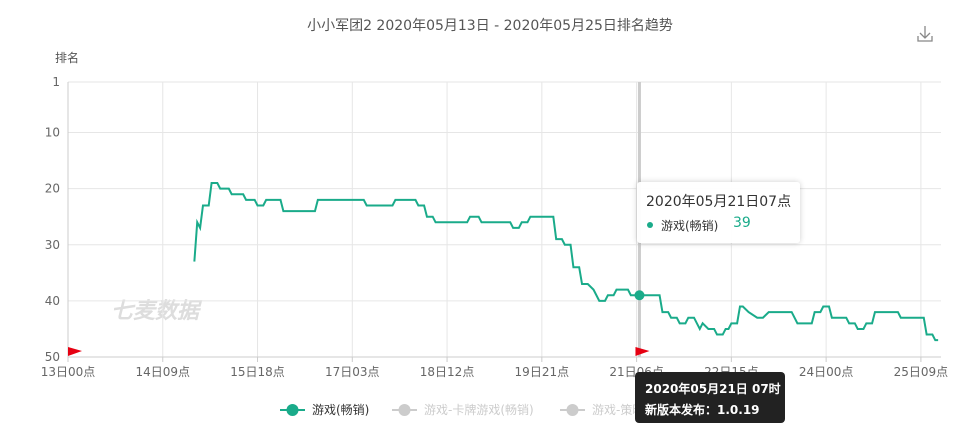  I want to click on release-text: 新版本发布：1.0.19, so click(702, 410).